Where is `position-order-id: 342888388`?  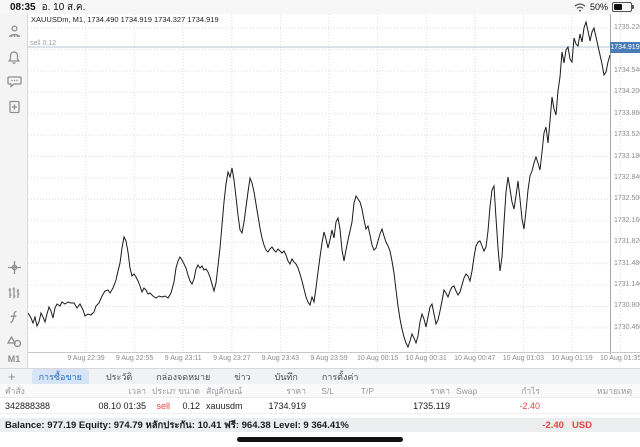 position-order-id: 342888388 is located at coordinates (28, 405).